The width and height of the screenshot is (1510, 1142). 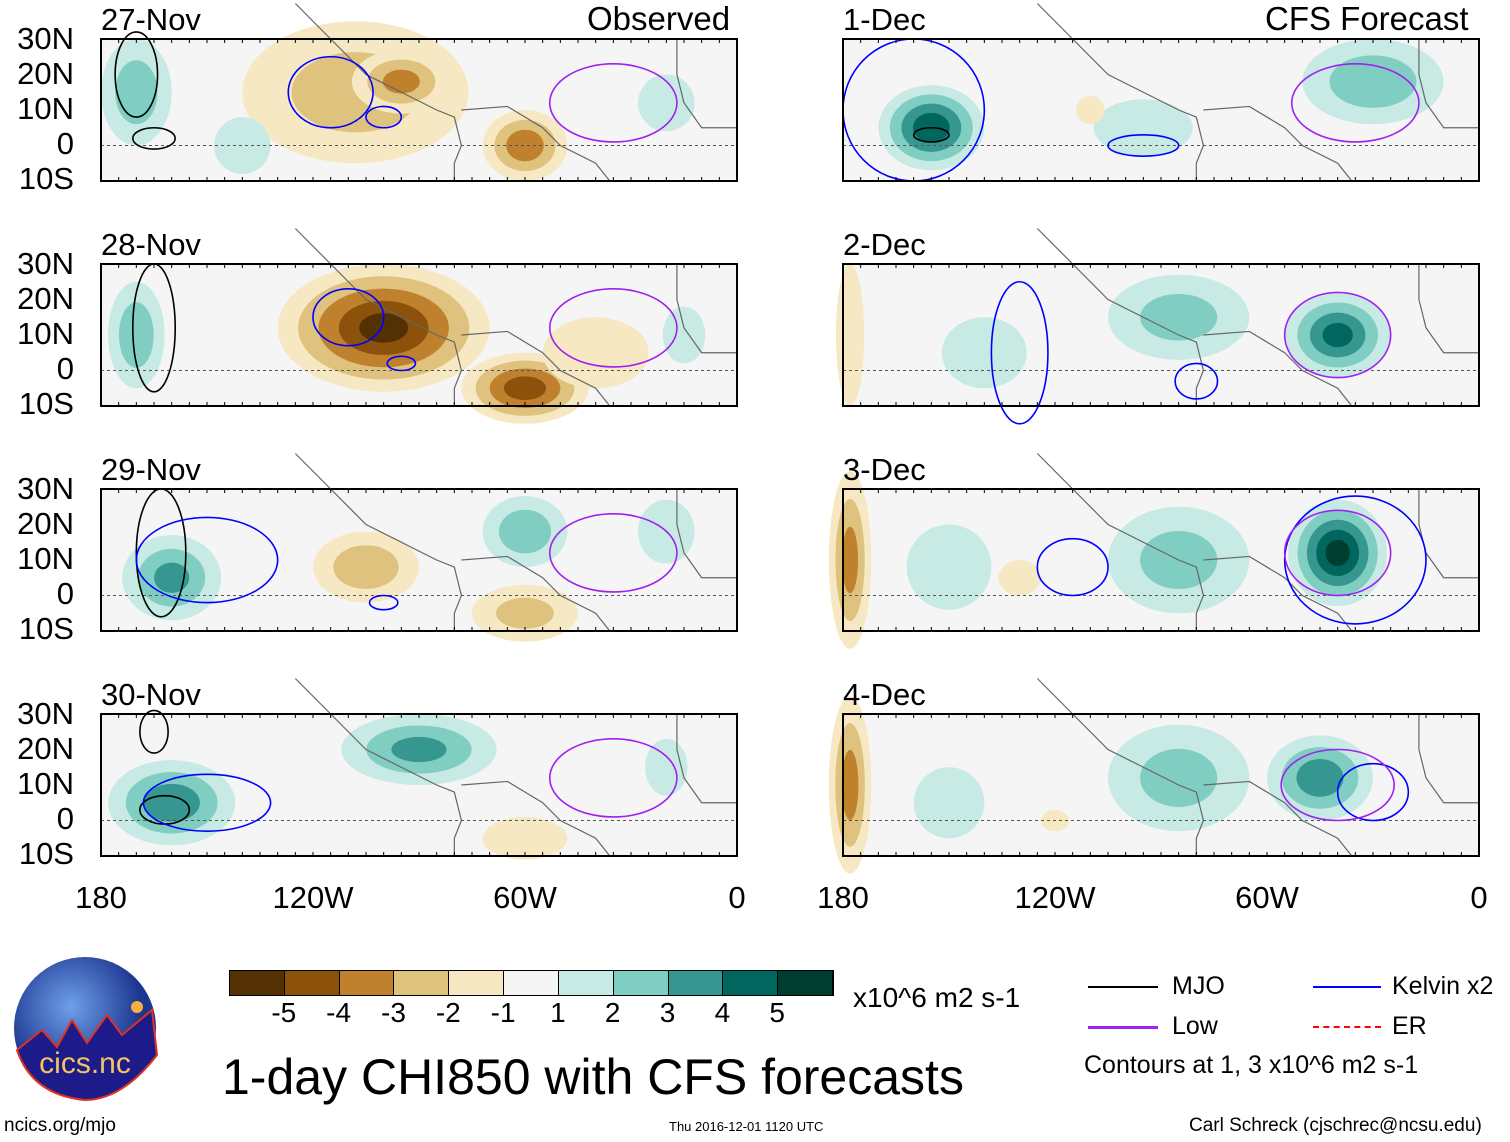 I want to click on low-line-swatch, so click(x=1123, y=1027).